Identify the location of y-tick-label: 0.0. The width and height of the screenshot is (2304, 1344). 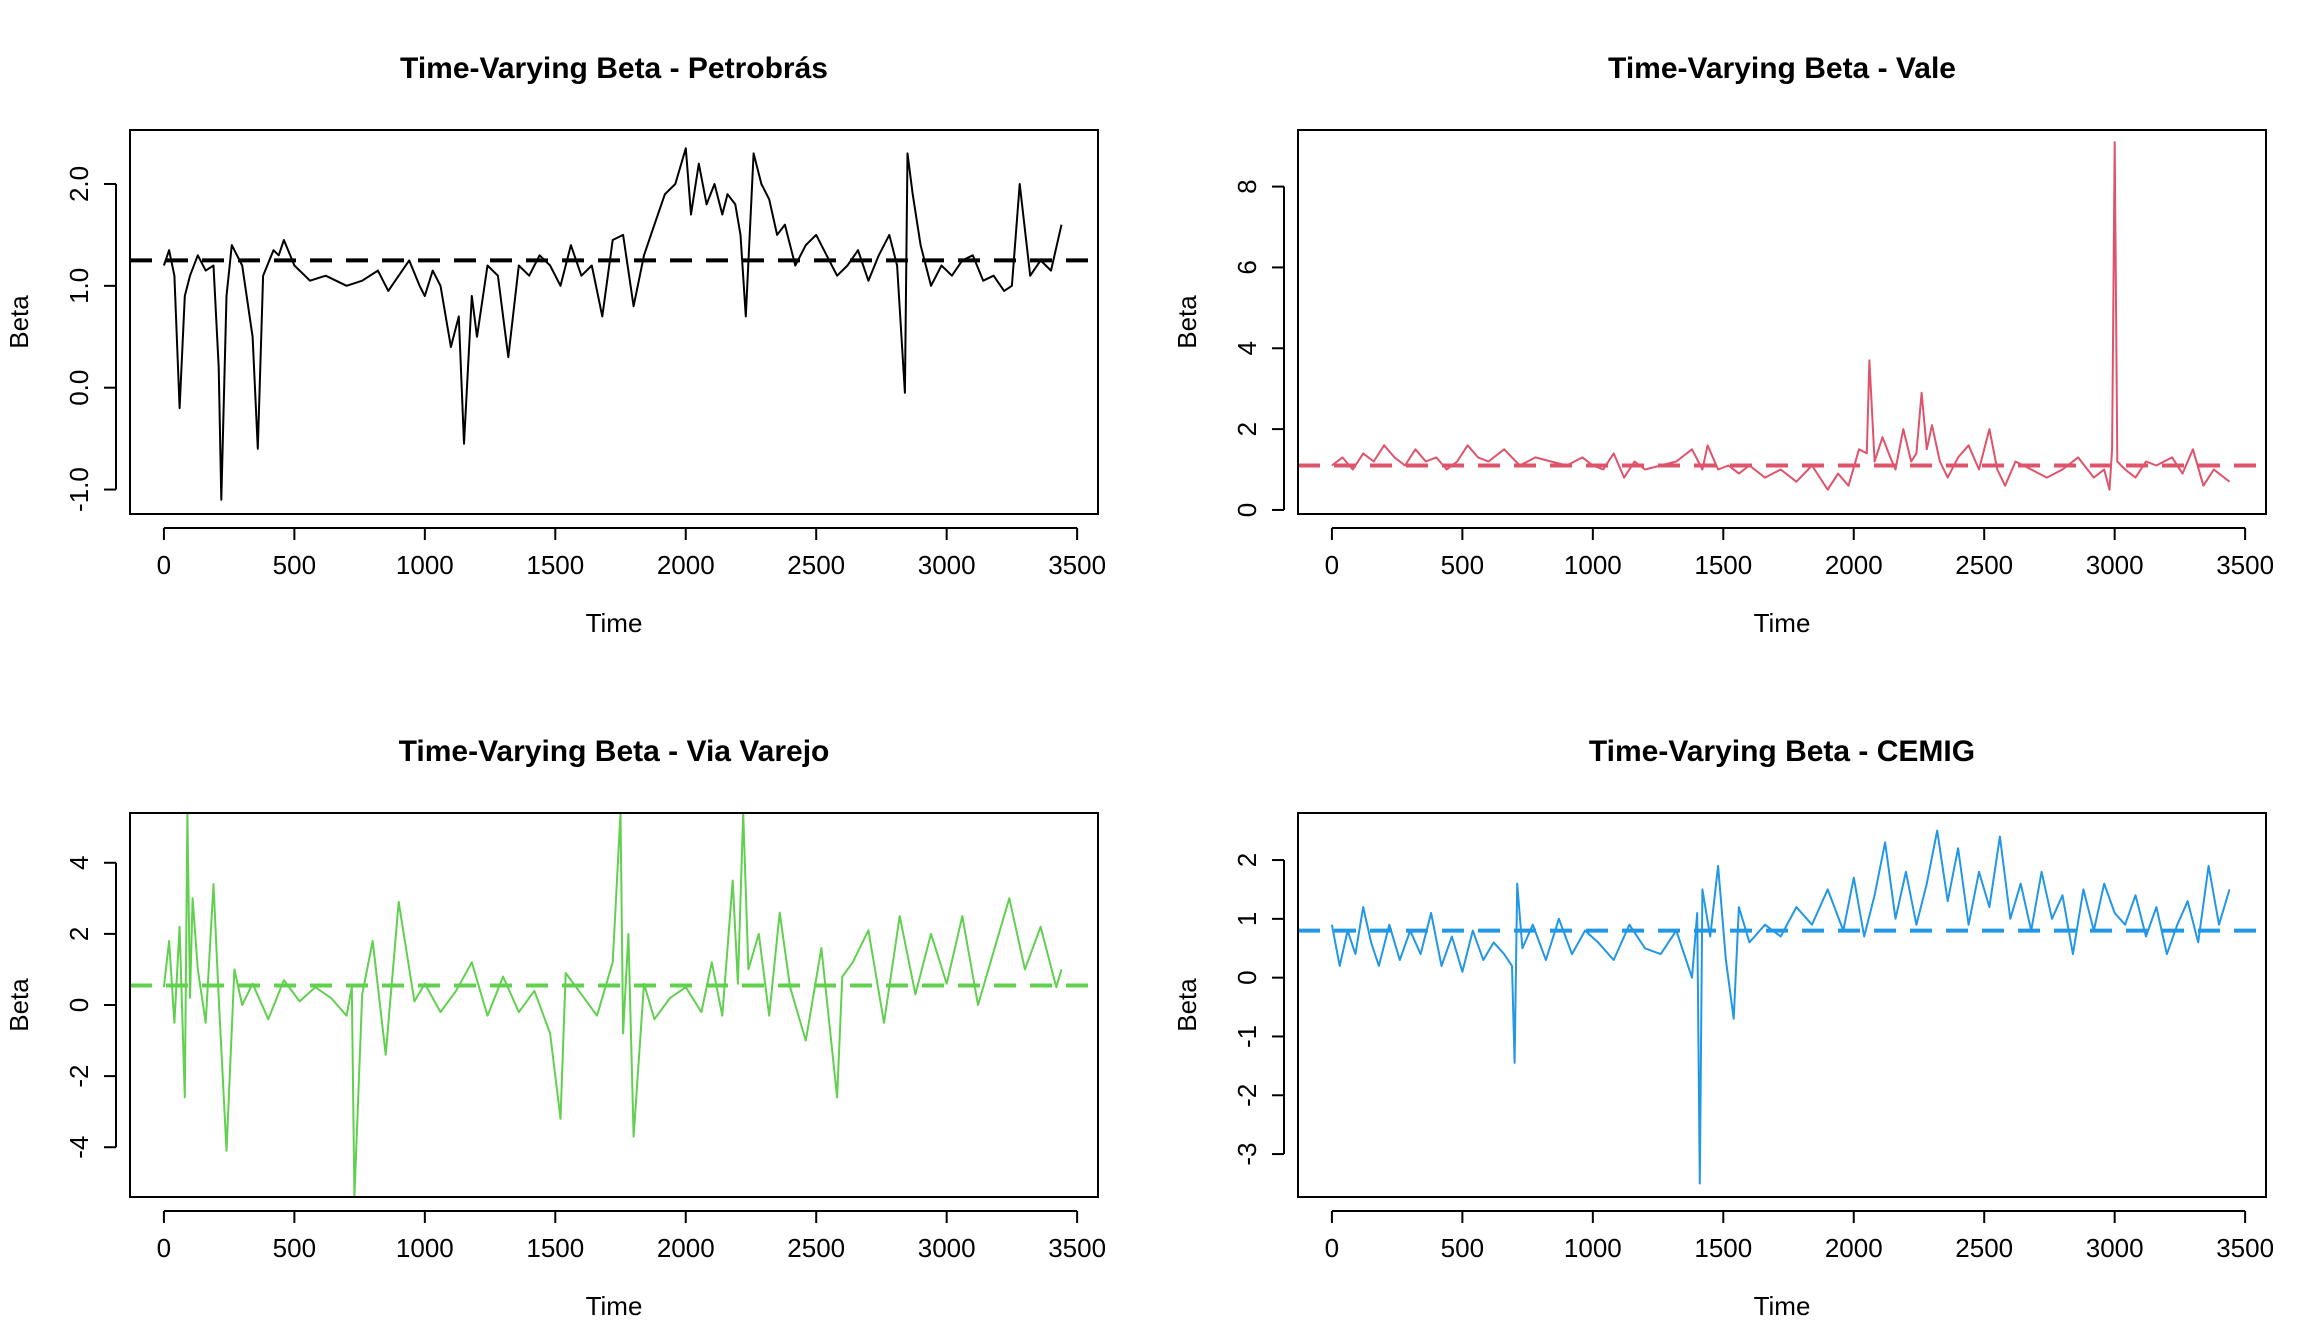
(79, 388).